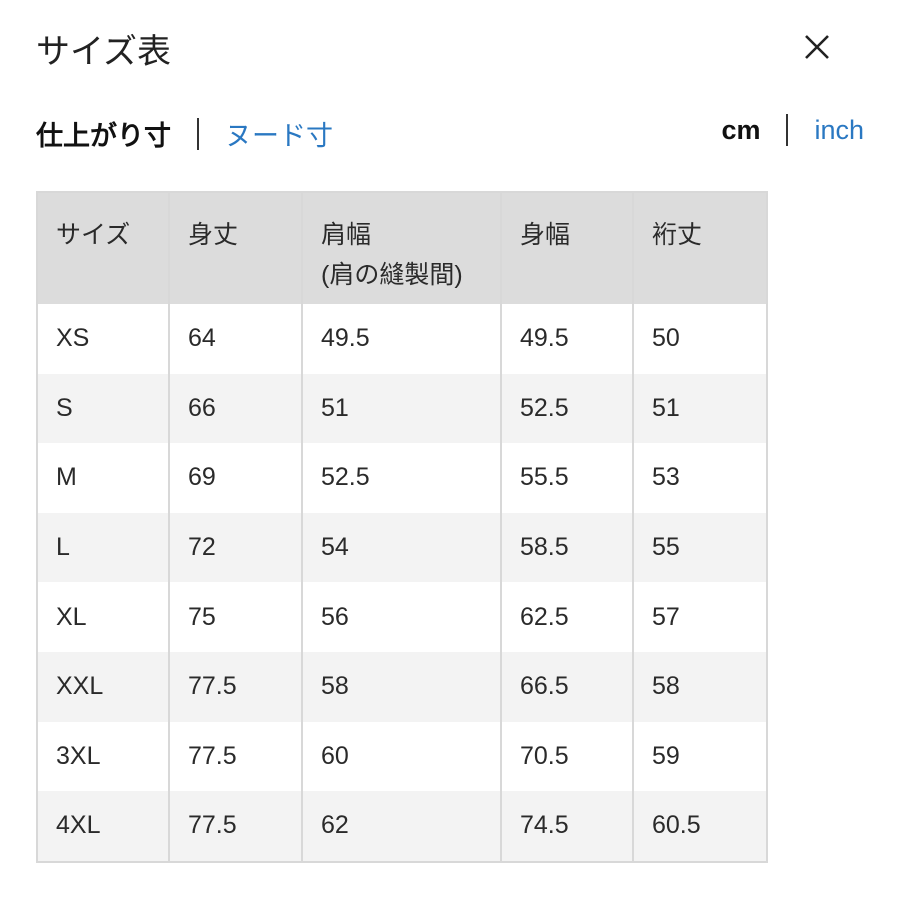 The image size is (900, 900). I want to click on size-label-cell: M, so click(103, 478).